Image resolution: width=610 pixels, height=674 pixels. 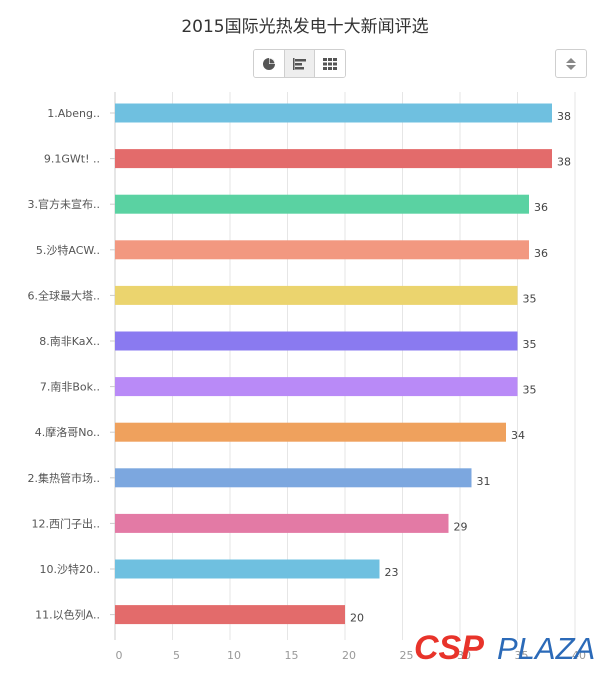 What do you see at coordinates (292, 655) in the screenshot?
I see `x-tick-label: 15` at bounding box center [292, 655].